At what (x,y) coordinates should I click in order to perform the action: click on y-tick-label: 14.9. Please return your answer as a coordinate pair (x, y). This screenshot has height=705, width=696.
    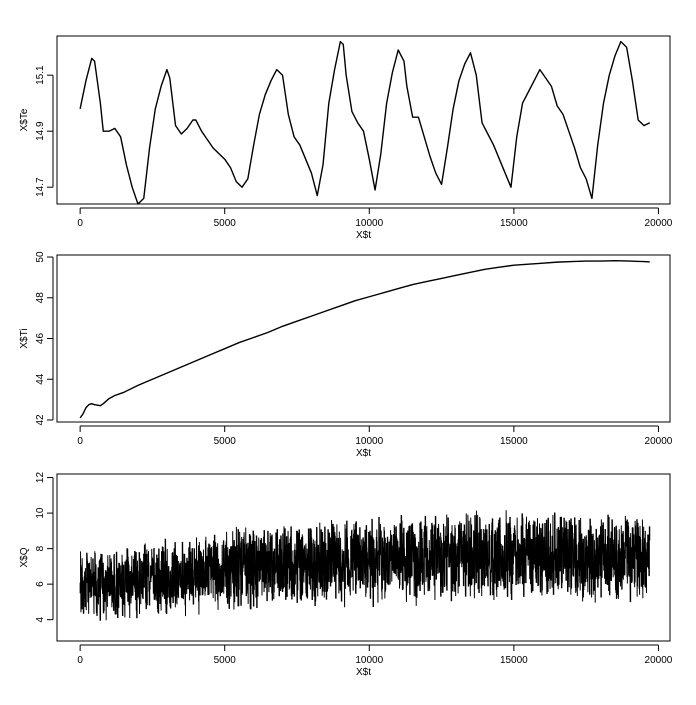
    Looking at the image, I should click on (40, 131).